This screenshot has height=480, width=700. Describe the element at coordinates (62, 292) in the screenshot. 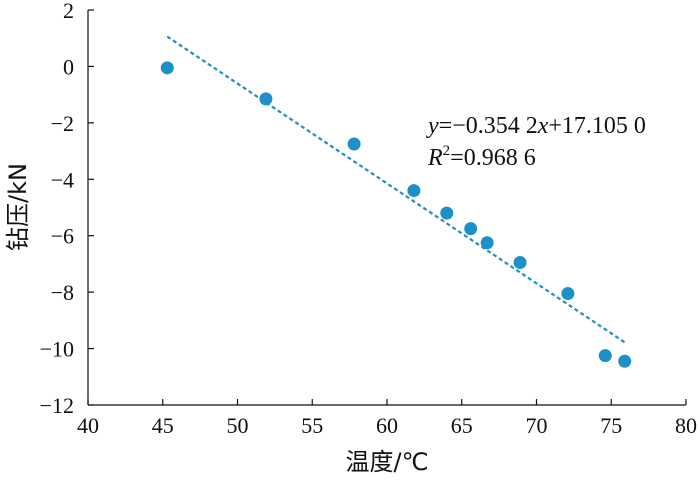

I see `y-tick-label: −8` at that location.